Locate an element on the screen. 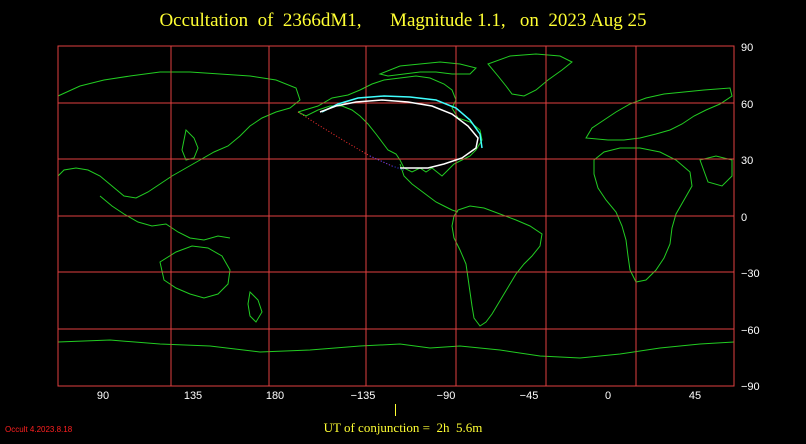 The width and height of the screenshot is (806, 444). coast-africa is located at coordinates (643, 215).